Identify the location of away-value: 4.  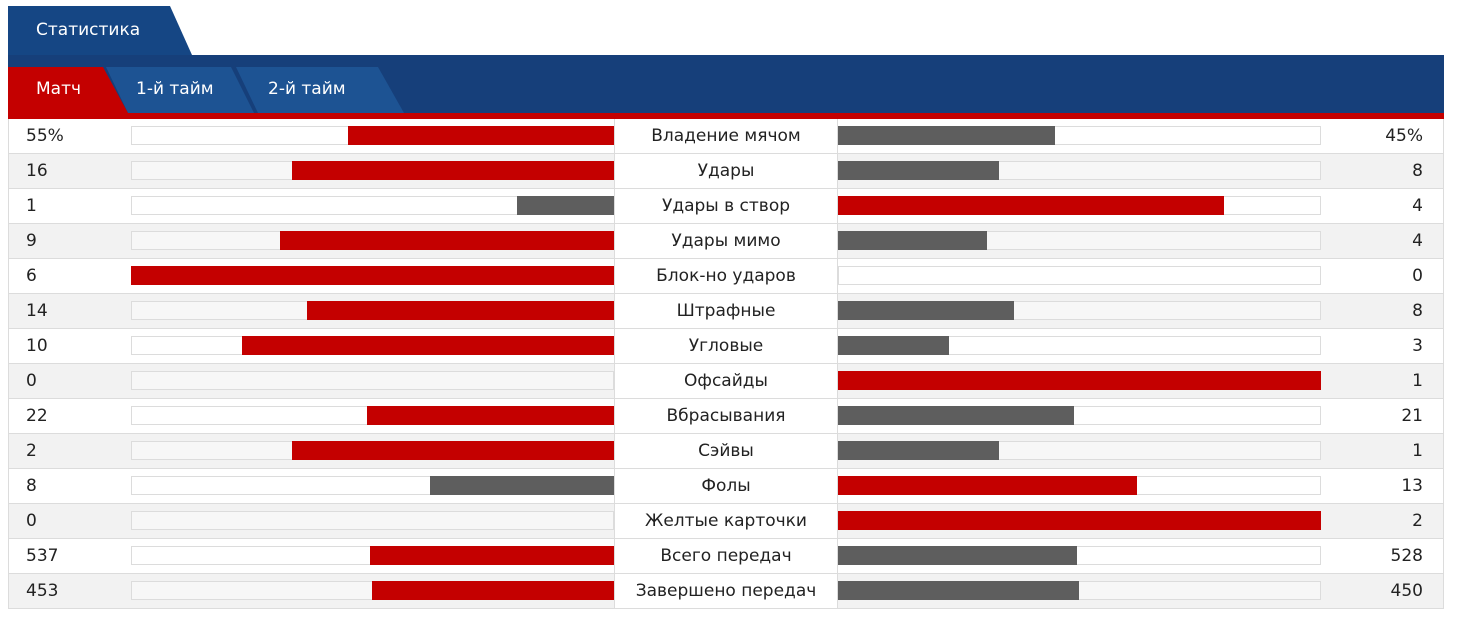
(1417, 241).